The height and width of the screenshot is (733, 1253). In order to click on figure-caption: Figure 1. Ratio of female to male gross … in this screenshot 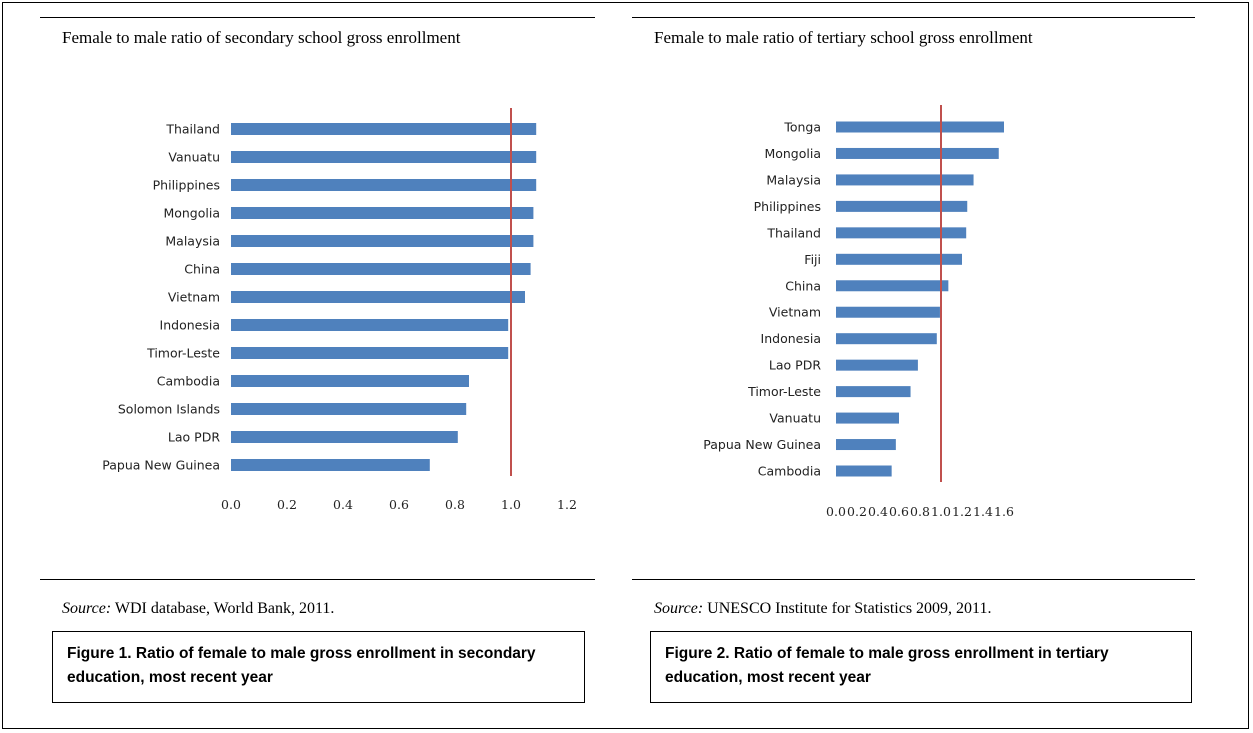, I will do `click(318, 667)`.